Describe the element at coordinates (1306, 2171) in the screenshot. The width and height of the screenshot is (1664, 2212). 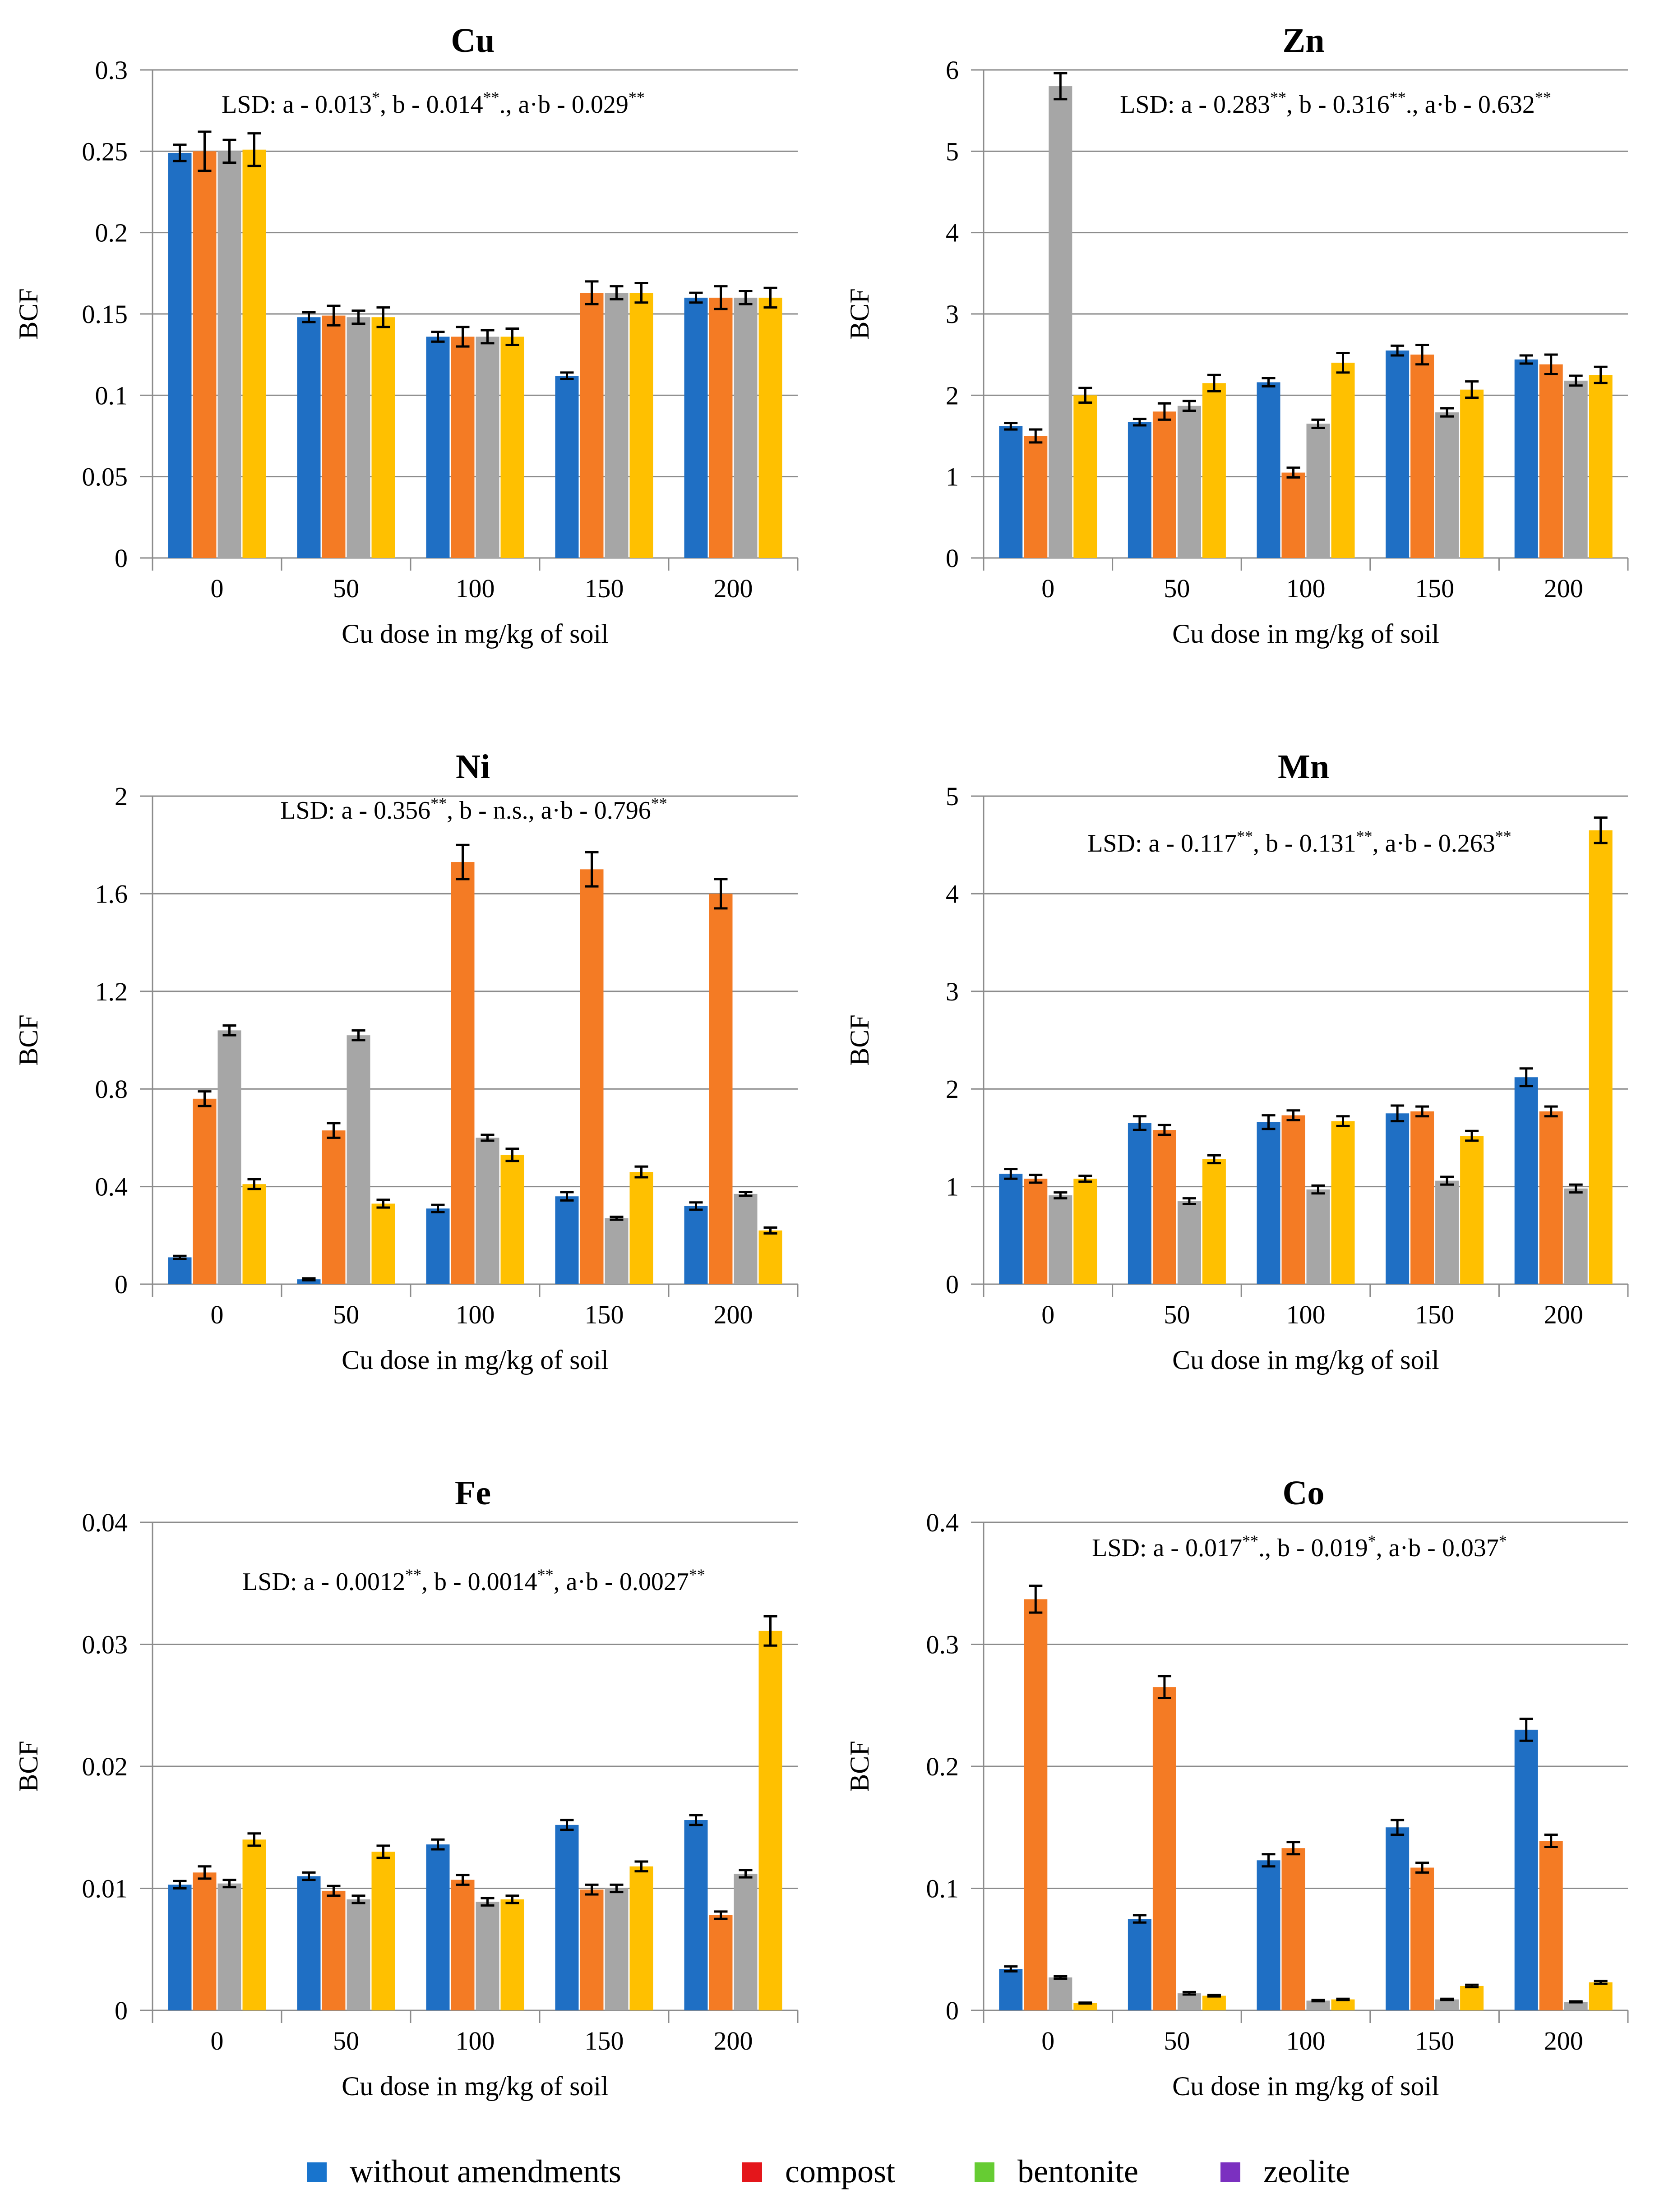
I see `legend-label: zeolite` at that location.